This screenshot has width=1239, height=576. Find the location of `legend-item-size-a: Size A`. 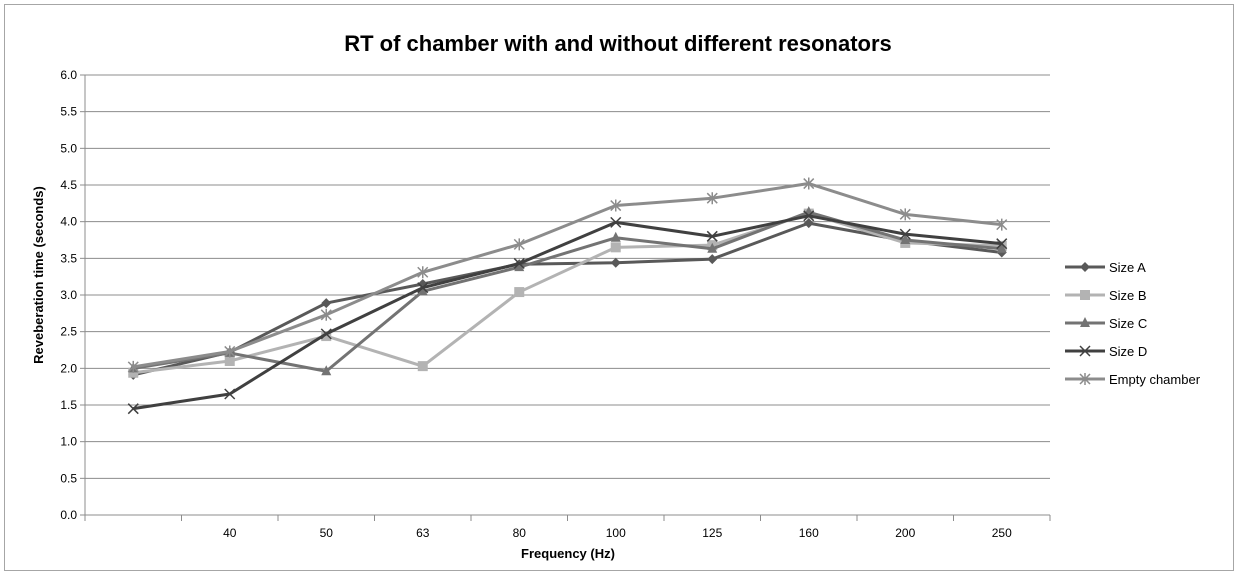

legend-item-size-a: Size A is located at coordinates (1105, 267).